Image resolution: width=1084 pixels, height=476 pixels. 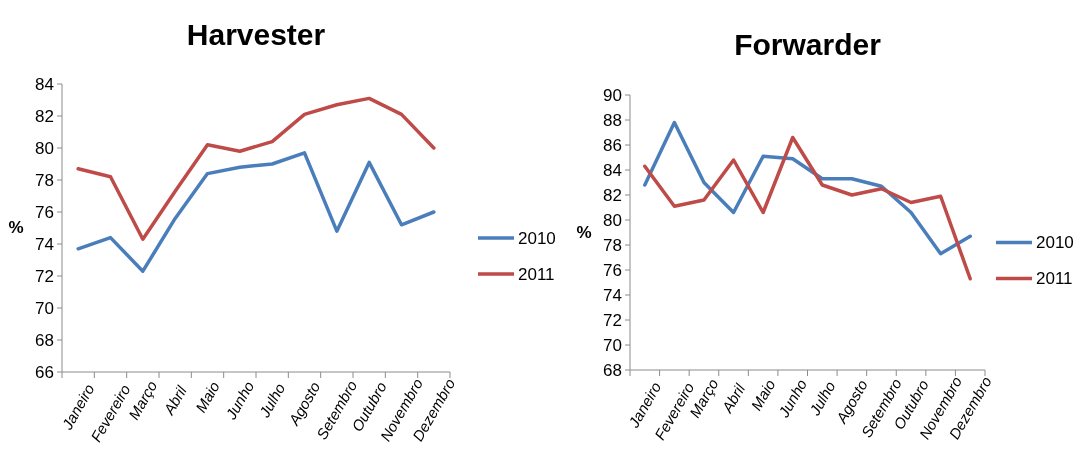 What do you see at coordinates (256, 34) in the screenshot?
I see `chart-title: Harvester` at bounding box center [256, 34].